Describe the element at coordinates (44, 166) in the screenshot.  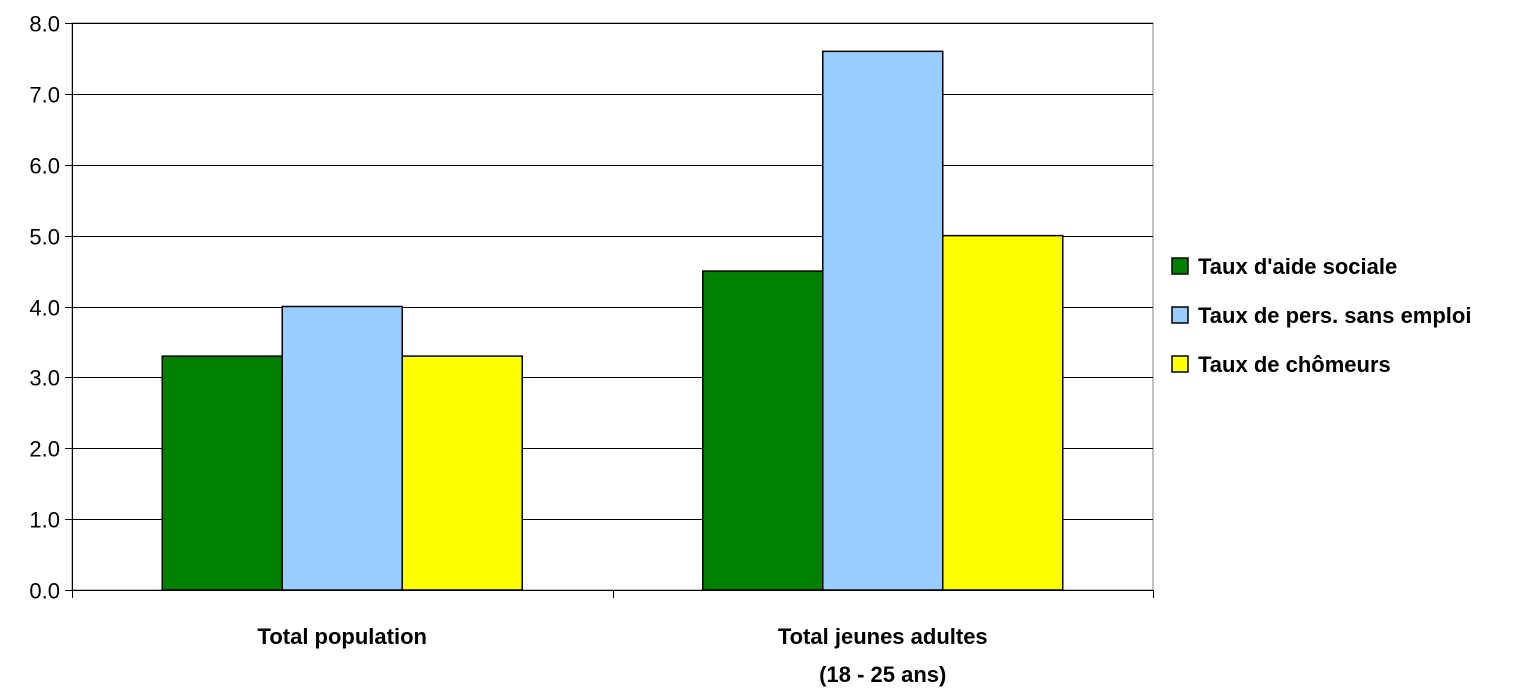
I see `y-tick-label: 6.0` at that location.